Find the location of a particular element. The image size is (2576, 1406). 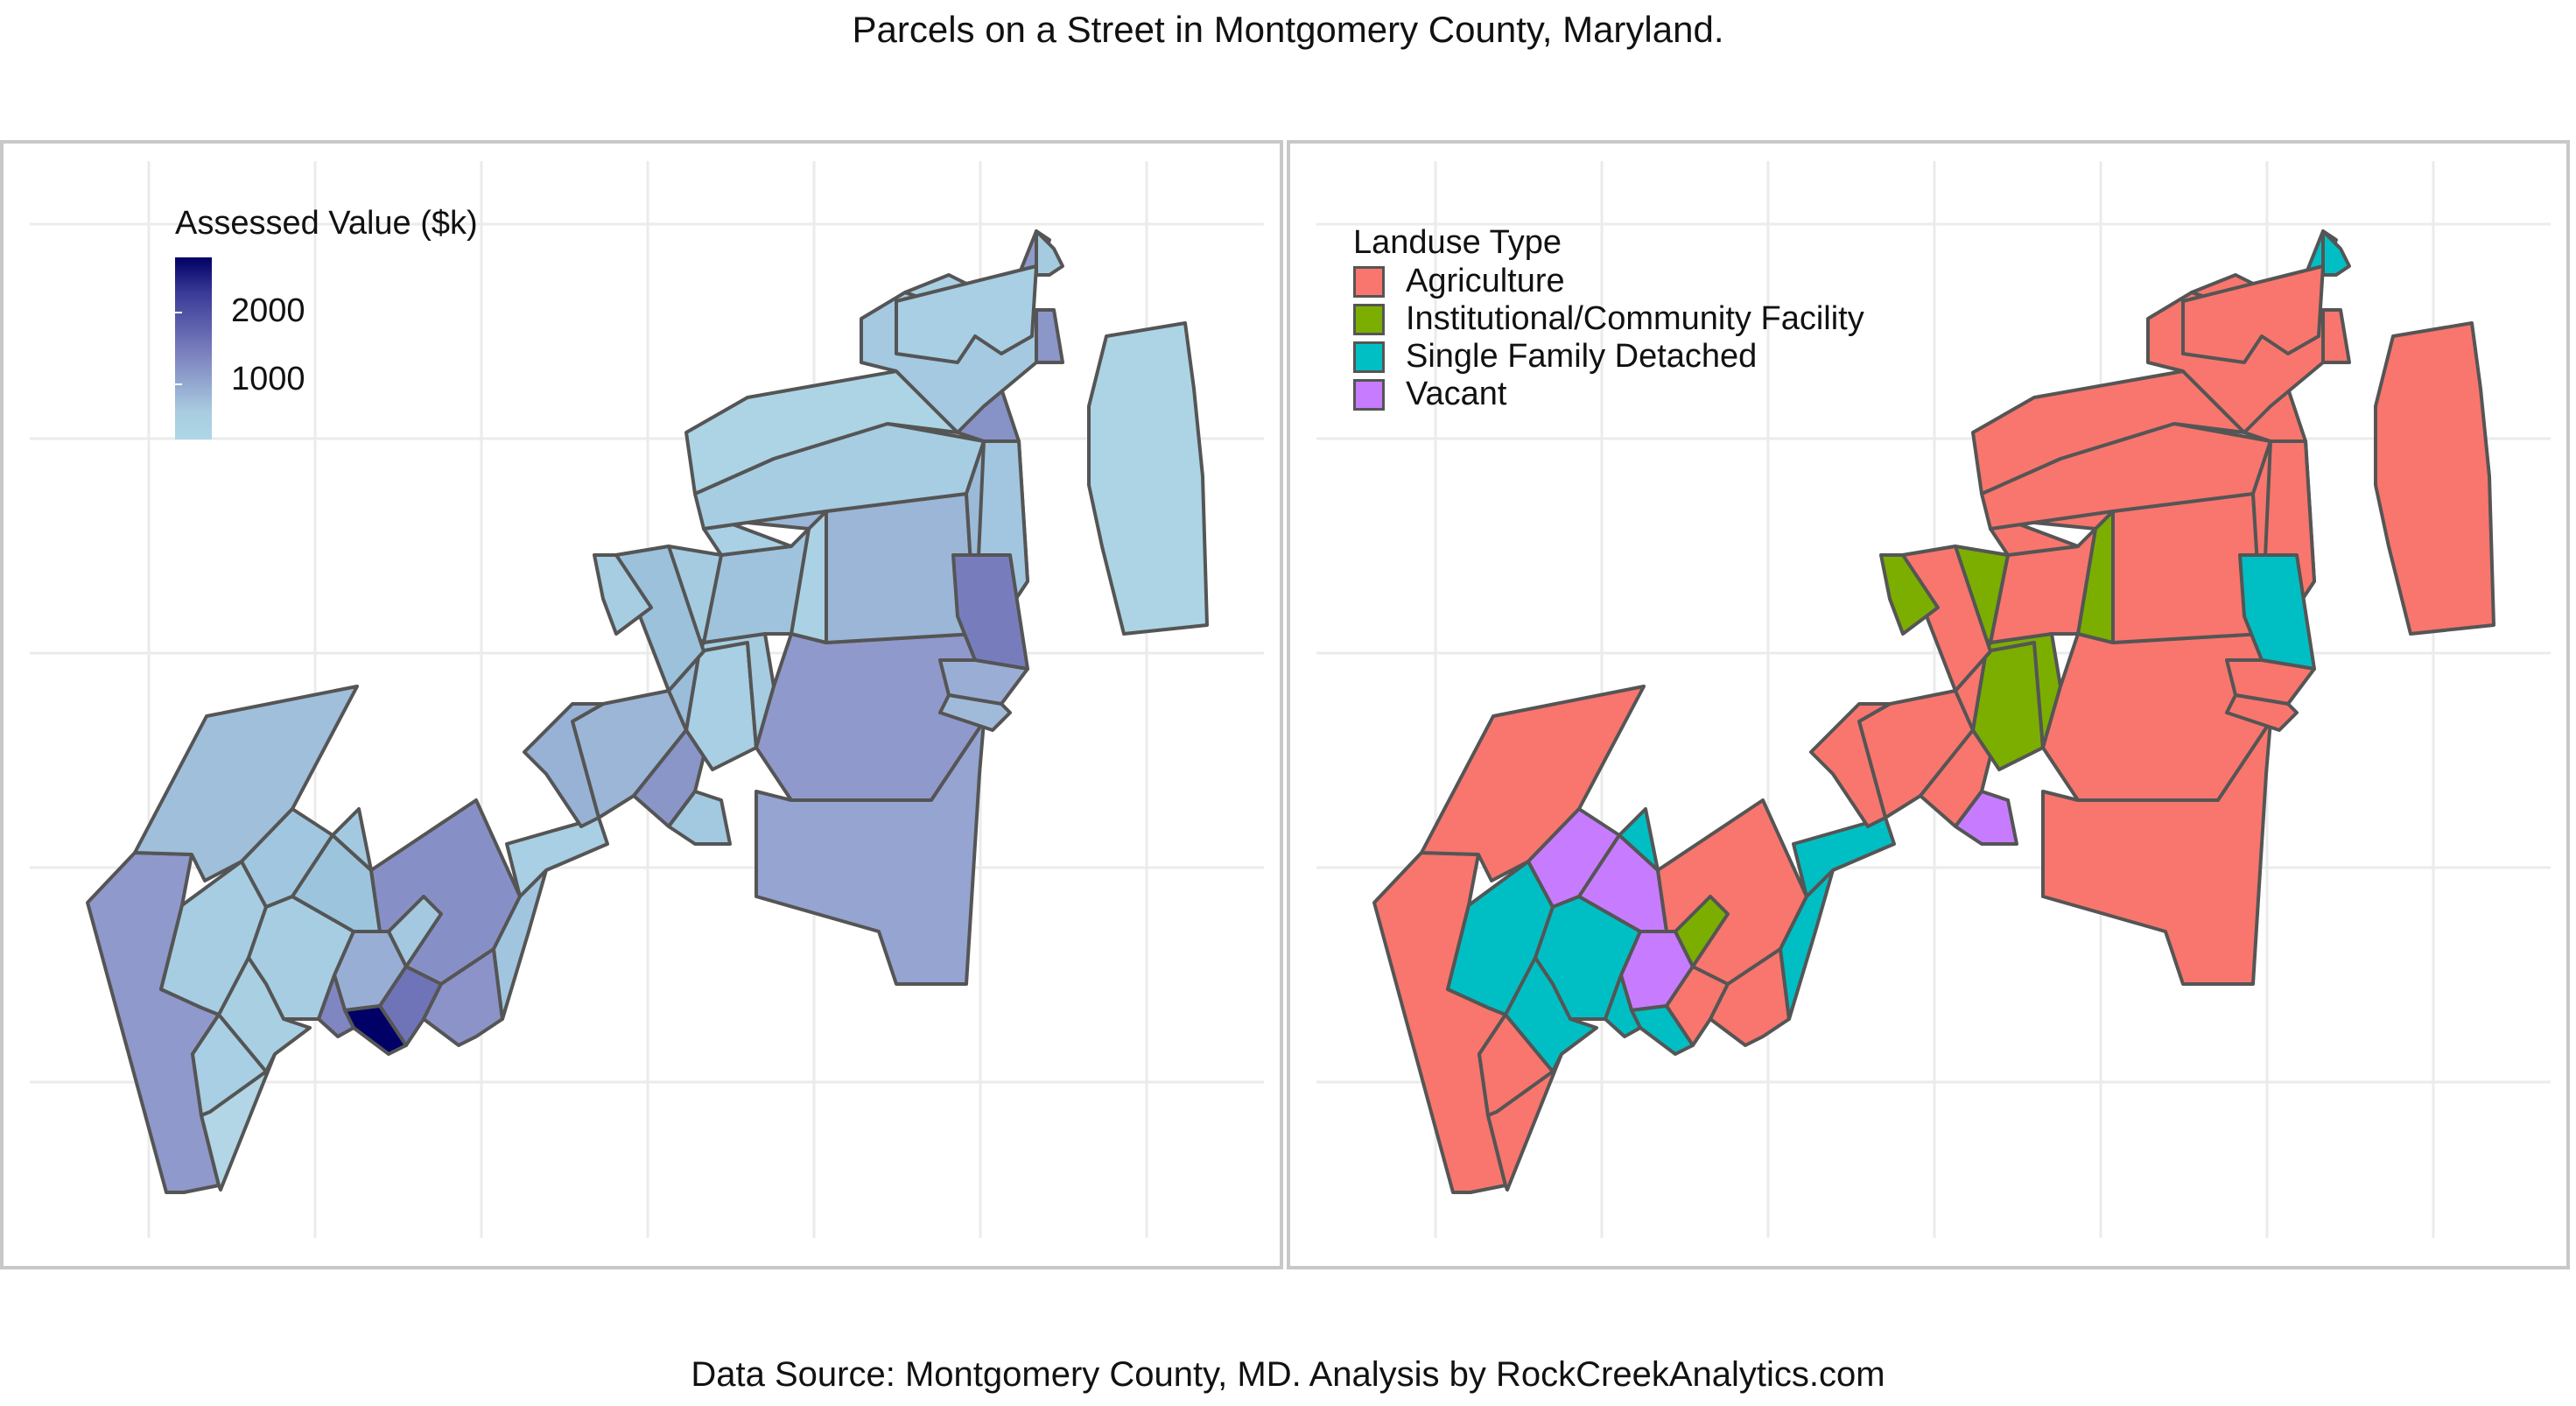

legend-label: Institutional/Community Facility is located at coordinates (1635, 318).